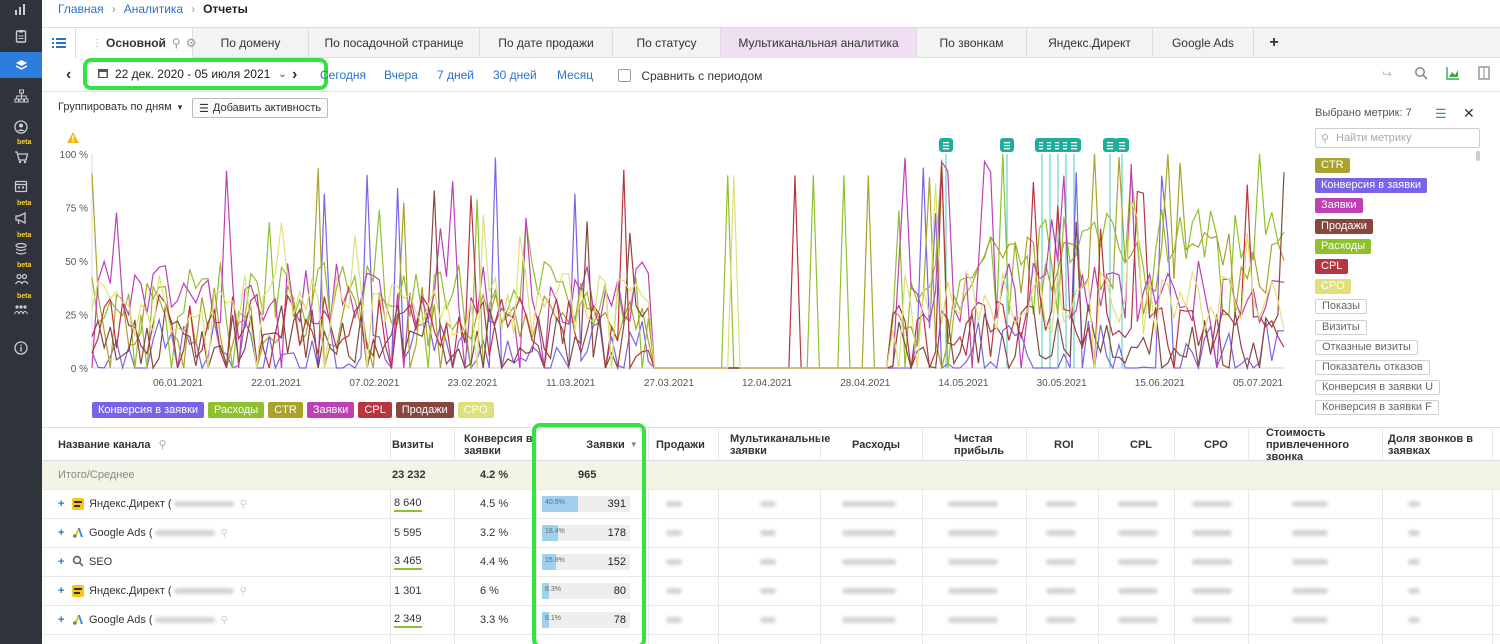 This screenshot has height=644, width=1500. Describe the element at coordinates (120, 107) in the screenshot. I see `group-by-dropdown: Группировать по дням ▾` at that location.